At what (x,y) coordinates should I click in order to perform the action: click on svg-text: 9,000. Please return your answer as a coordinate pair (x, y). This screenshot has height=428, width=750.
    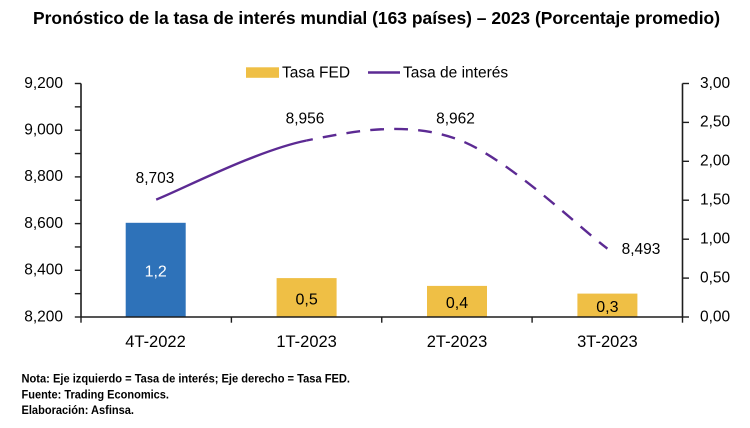
    Looking at the image, I should click on (43, 130).